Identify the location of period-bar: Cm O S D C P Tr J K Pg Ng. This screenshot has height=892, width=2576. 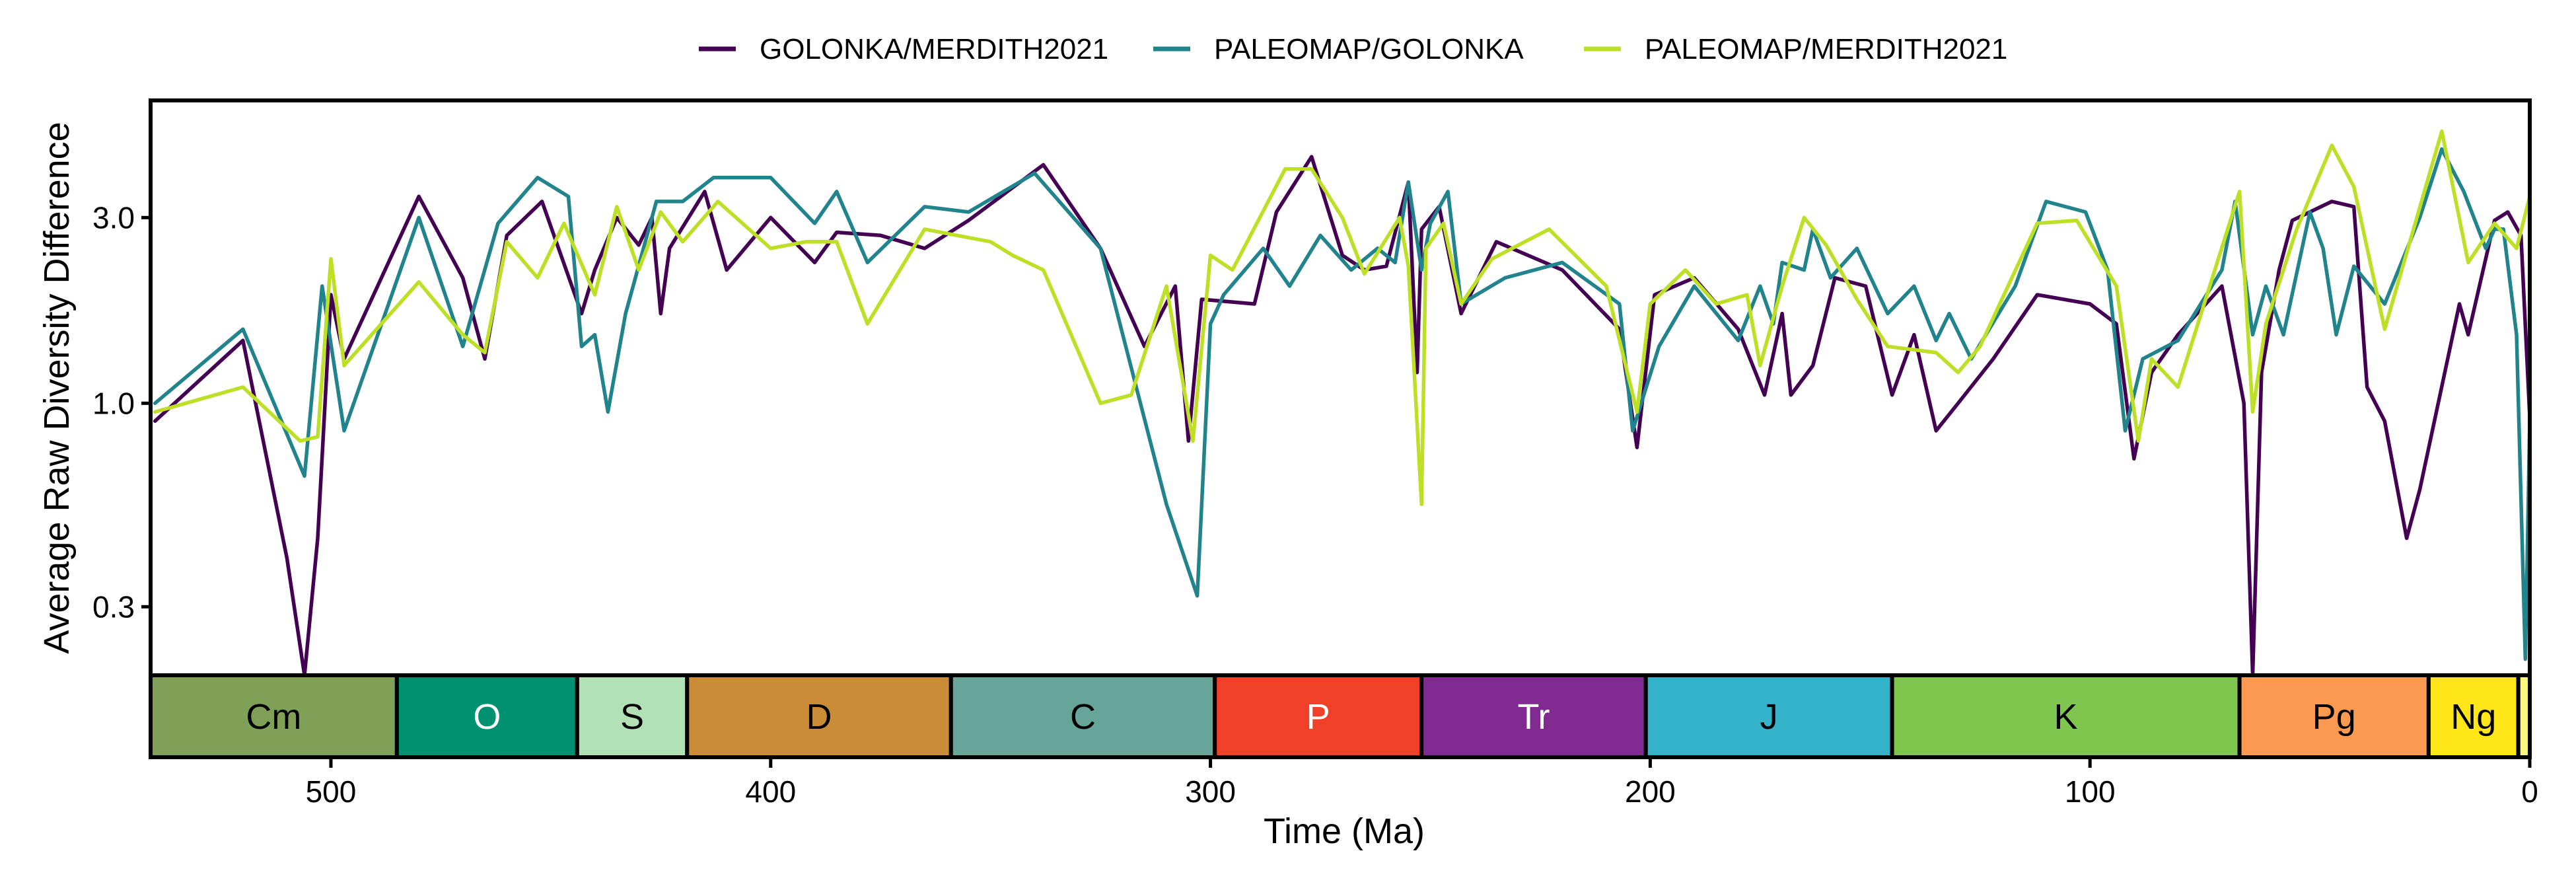
(1341, 716).